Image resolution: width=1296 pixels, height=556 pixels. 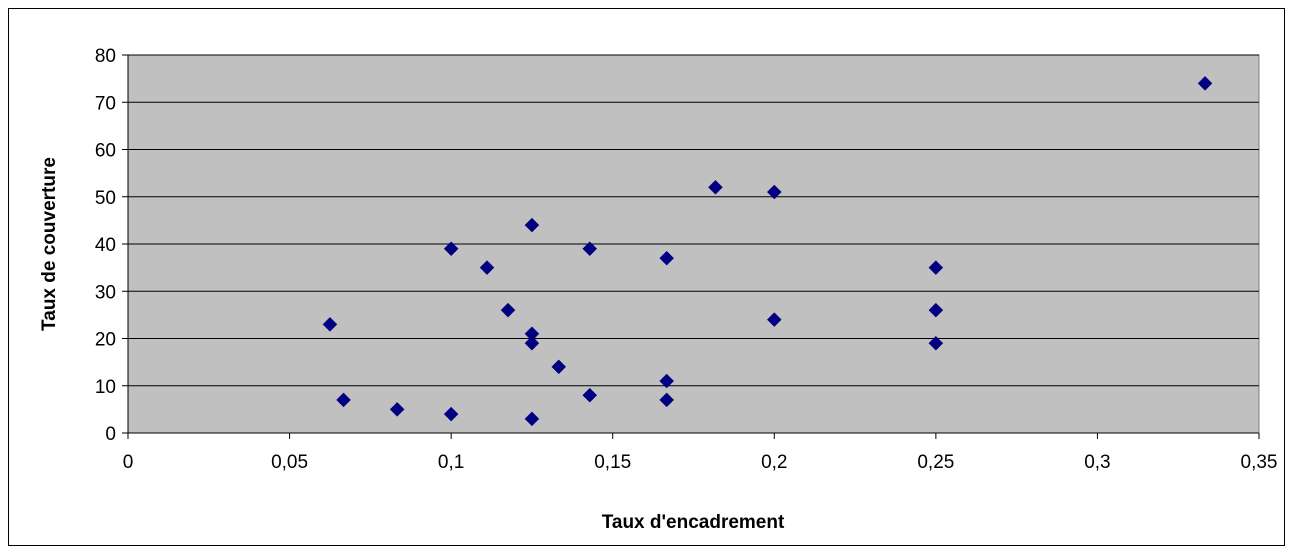 What do you see at coordinates (289, 462) in the screenshot?
I see `x-tick-label: 0,05` at bounding box center [289, 462].